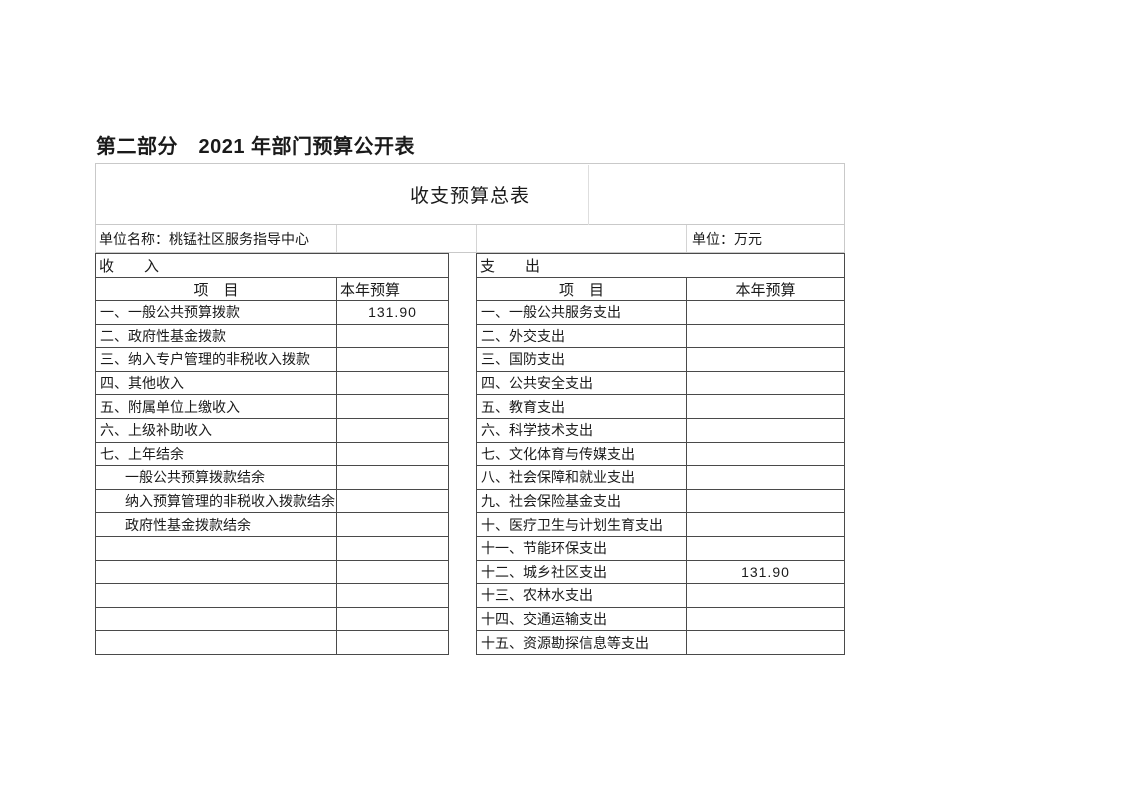  What do you see at coordinates (582, 289) in the screenshot?
I see `expense-item-column-header: 项 目` at bounding box center [582, 289].